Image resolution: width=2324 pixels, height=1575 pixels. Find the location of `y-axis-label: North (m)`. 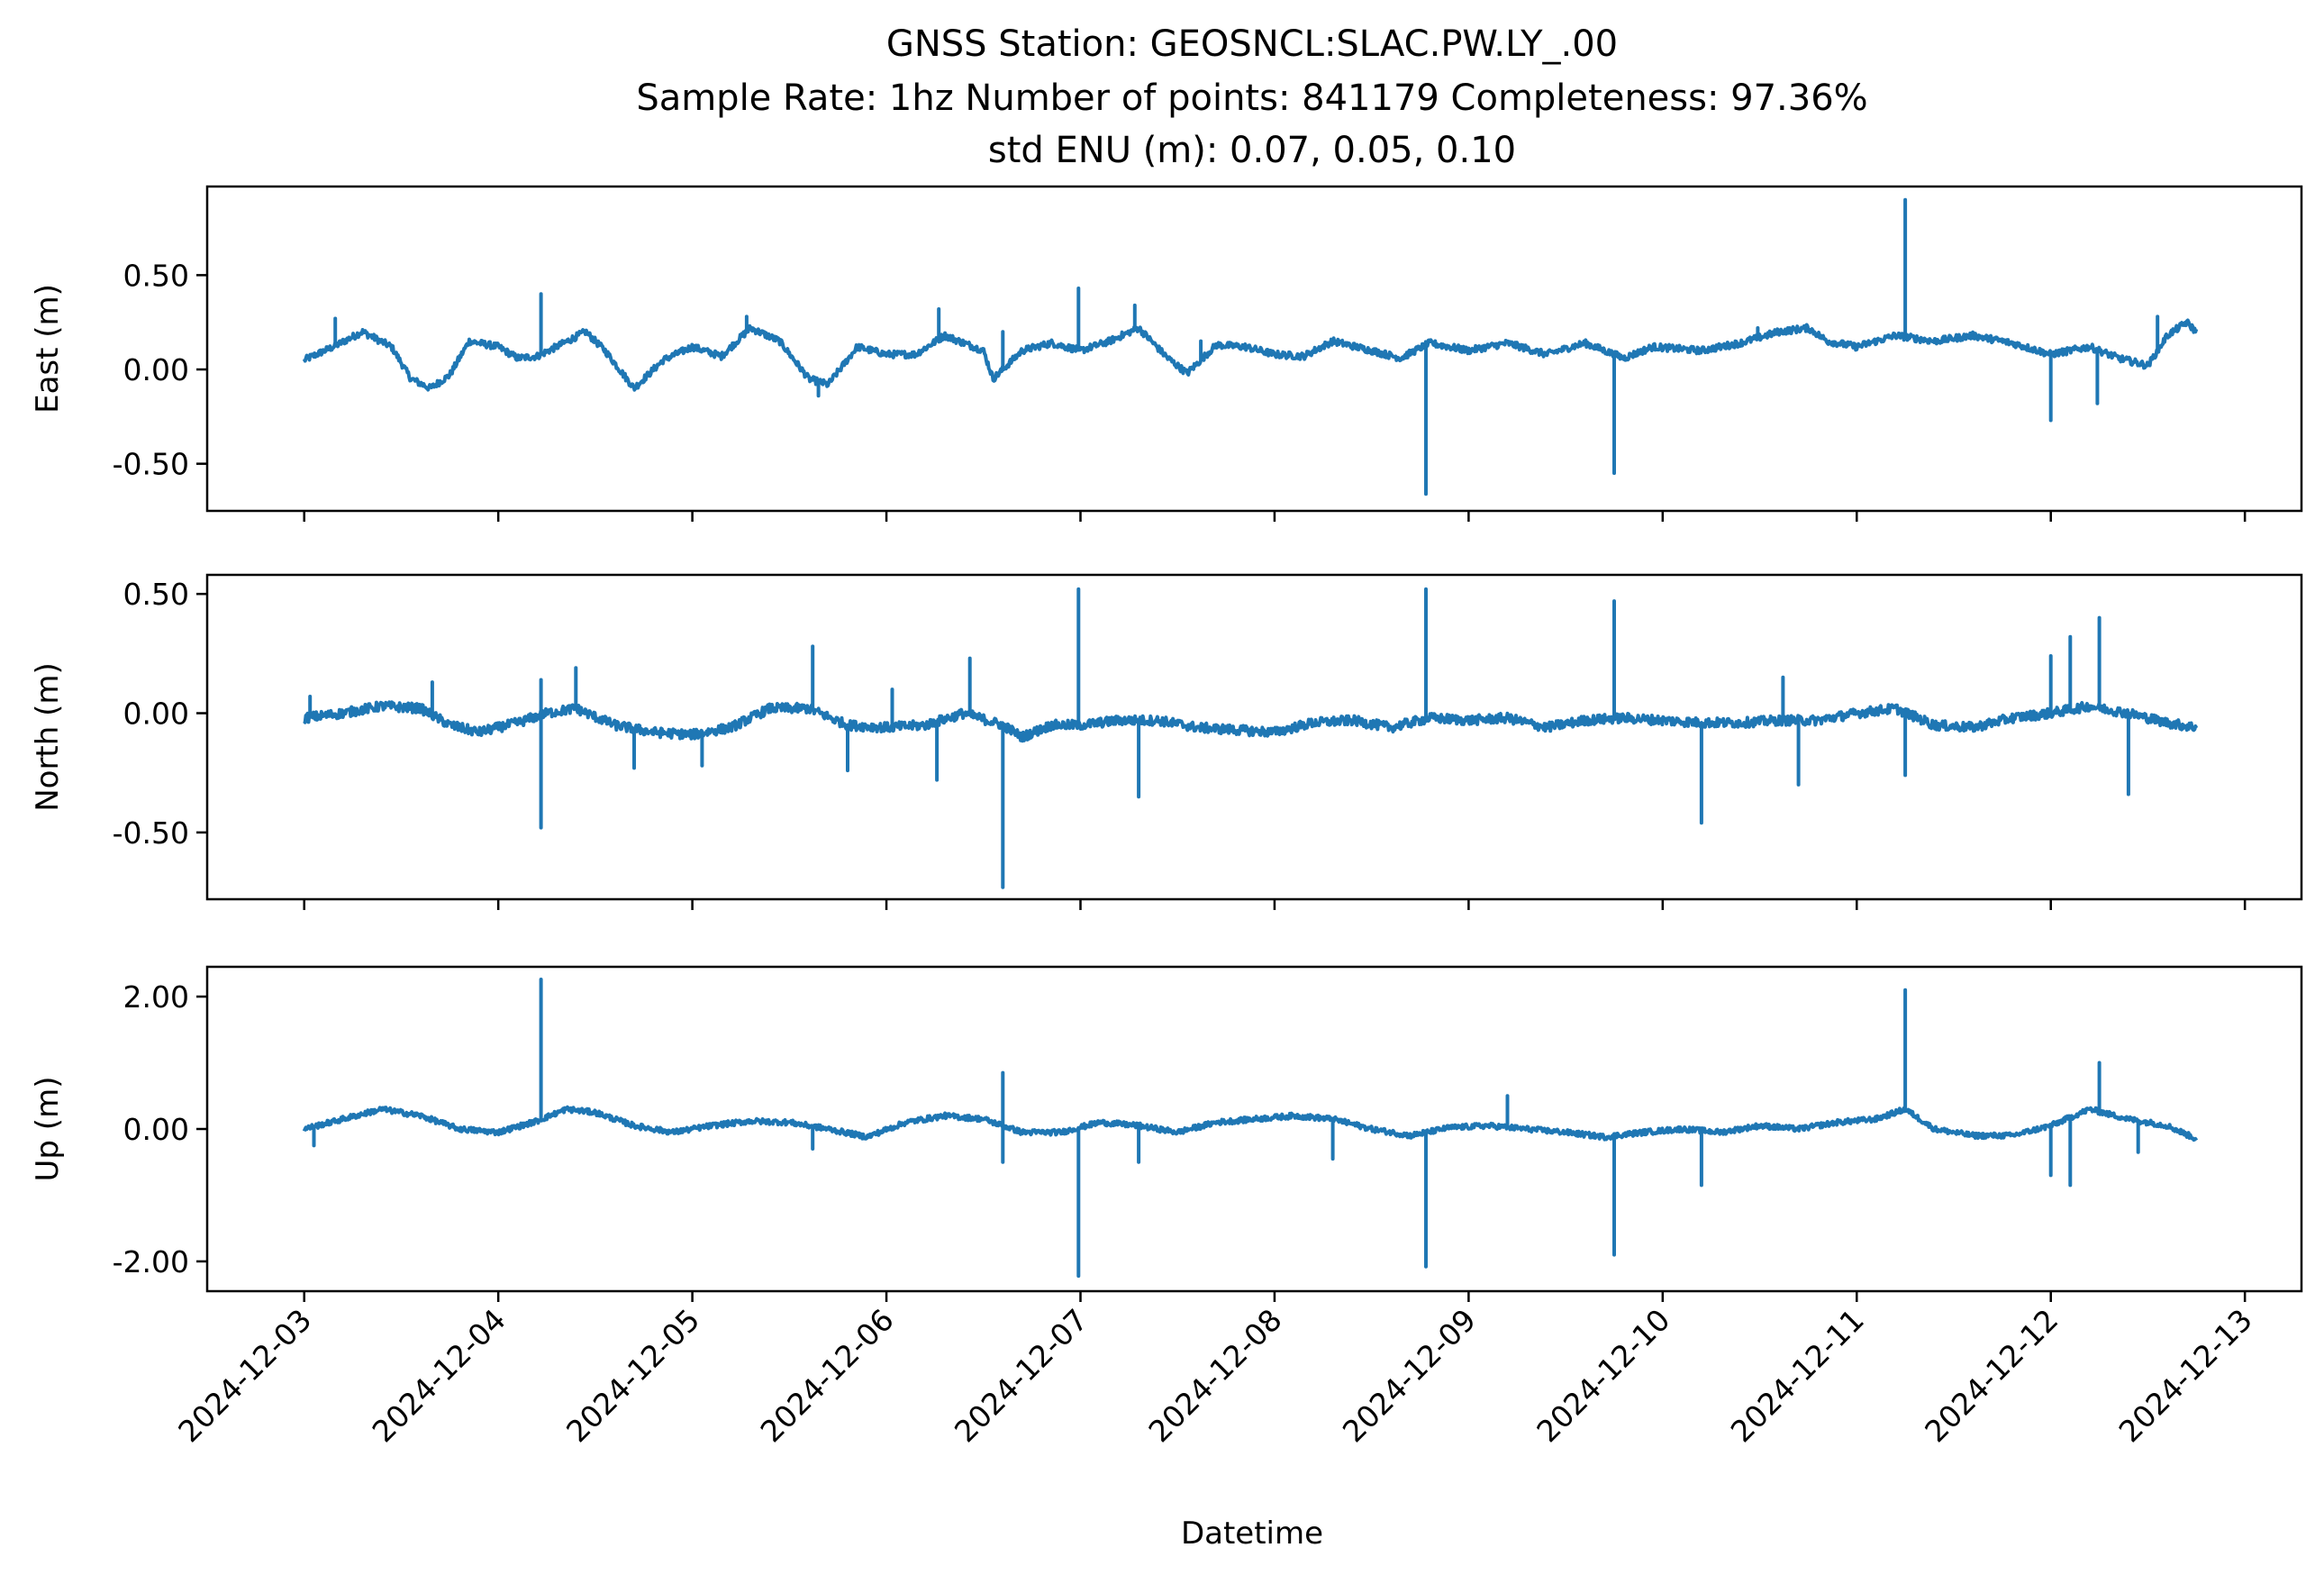

y-axis-label: North (m) is located at coordinates (48, 737).